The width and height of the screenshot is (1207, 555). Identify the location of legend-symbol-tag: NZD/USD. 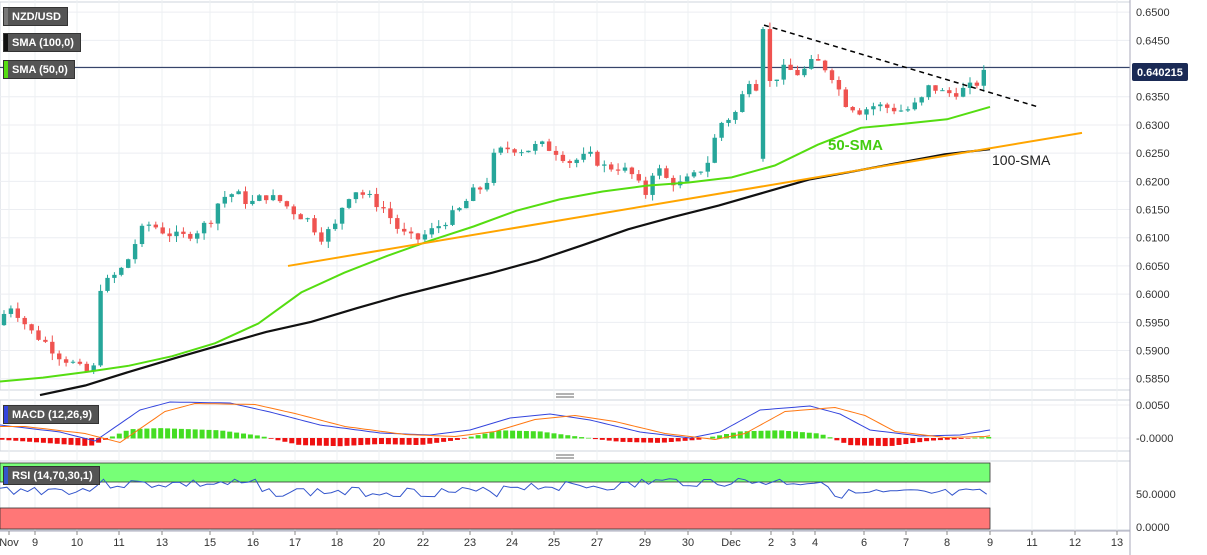
(35, 16).